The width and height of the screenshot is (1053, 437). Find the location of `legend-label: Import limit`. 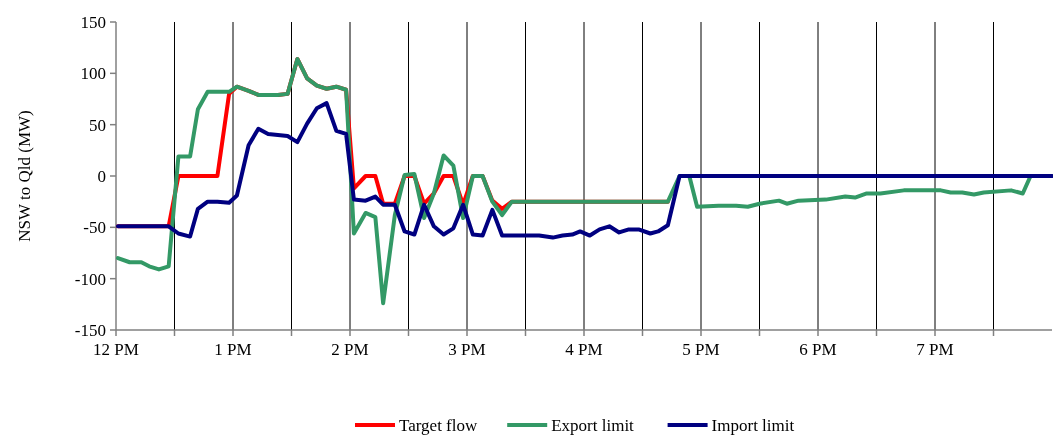

legend-label: Import limit is located at coordinates (753, 425).